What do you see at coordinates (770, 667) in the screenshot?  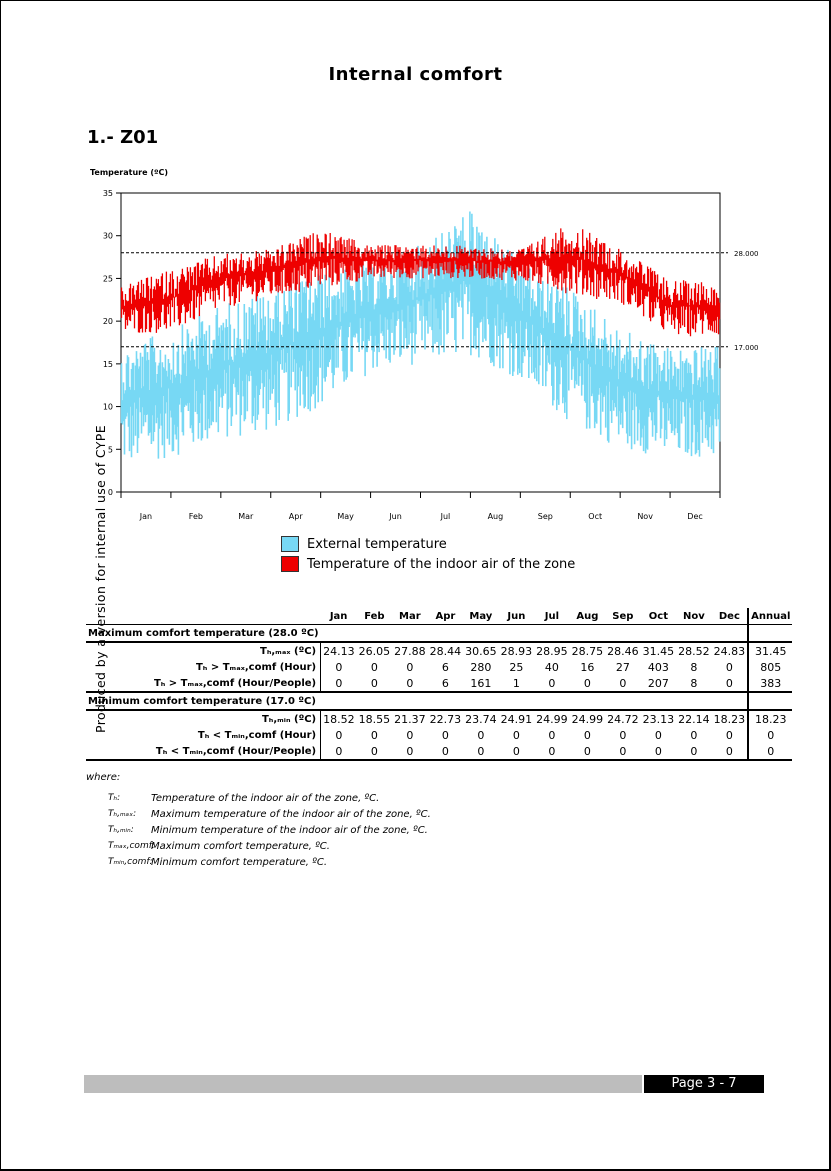 I see `table-cell: 805` at bounding box center [770, 667].